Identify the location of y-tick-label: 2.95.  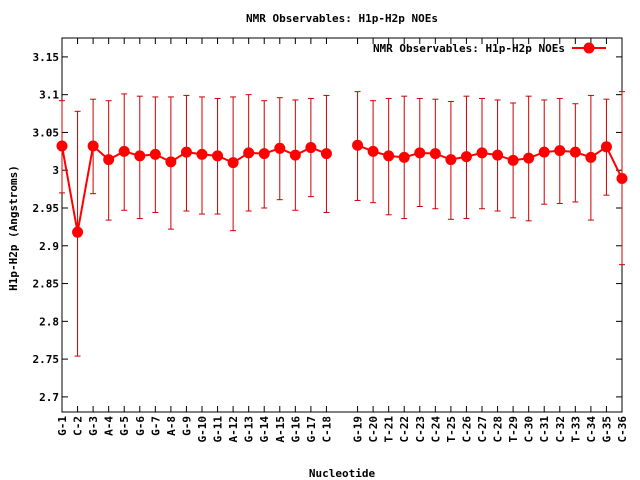
(46, 208).